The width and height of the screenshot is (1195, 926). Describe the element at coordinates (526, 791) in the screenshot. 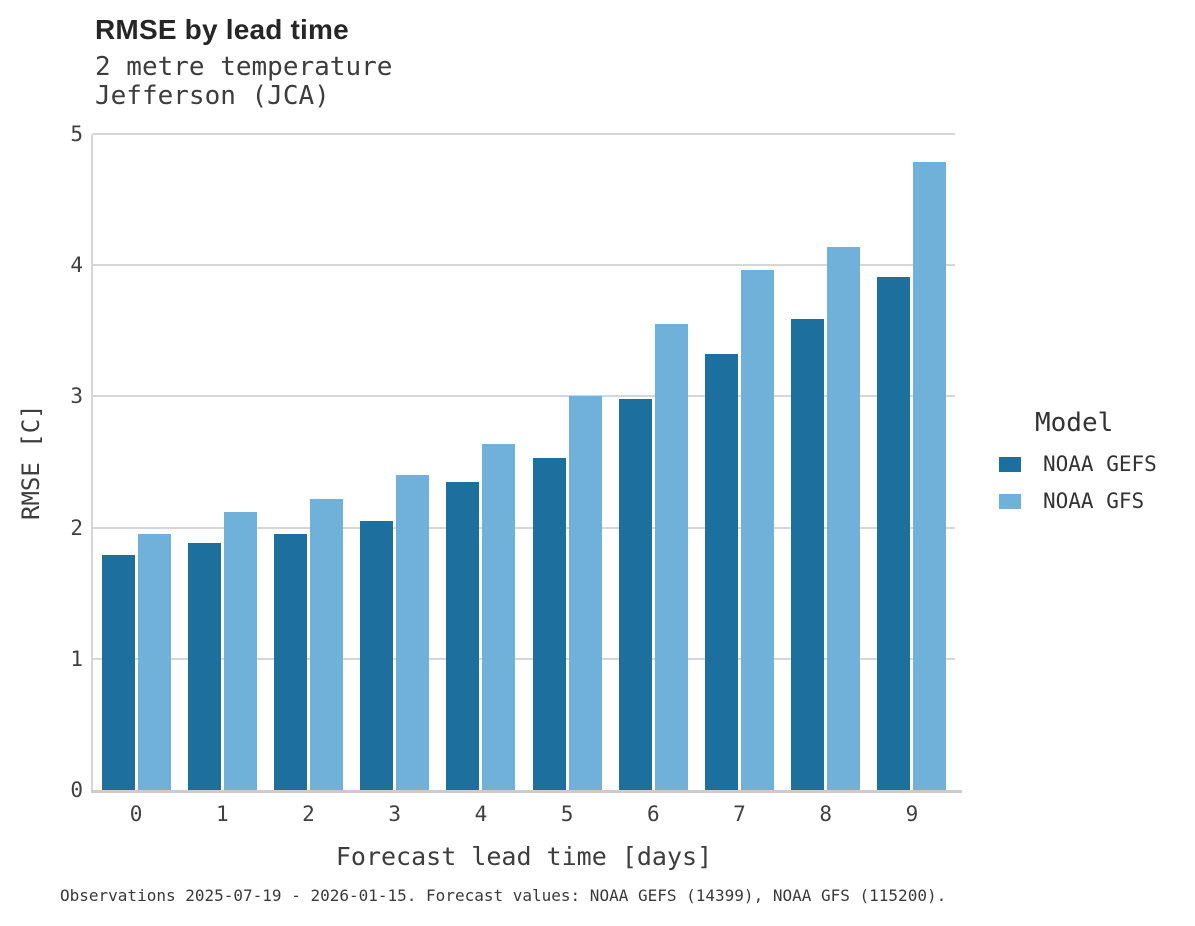

I see `x-axis-spine` at that location.